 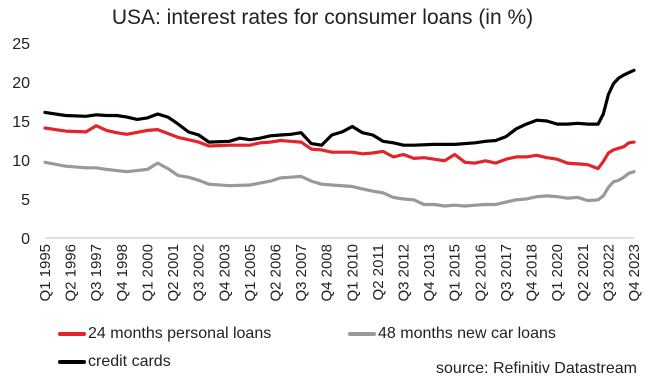 I want to click on x-tick-label: Q1 2000, so click(x=147, y=273).